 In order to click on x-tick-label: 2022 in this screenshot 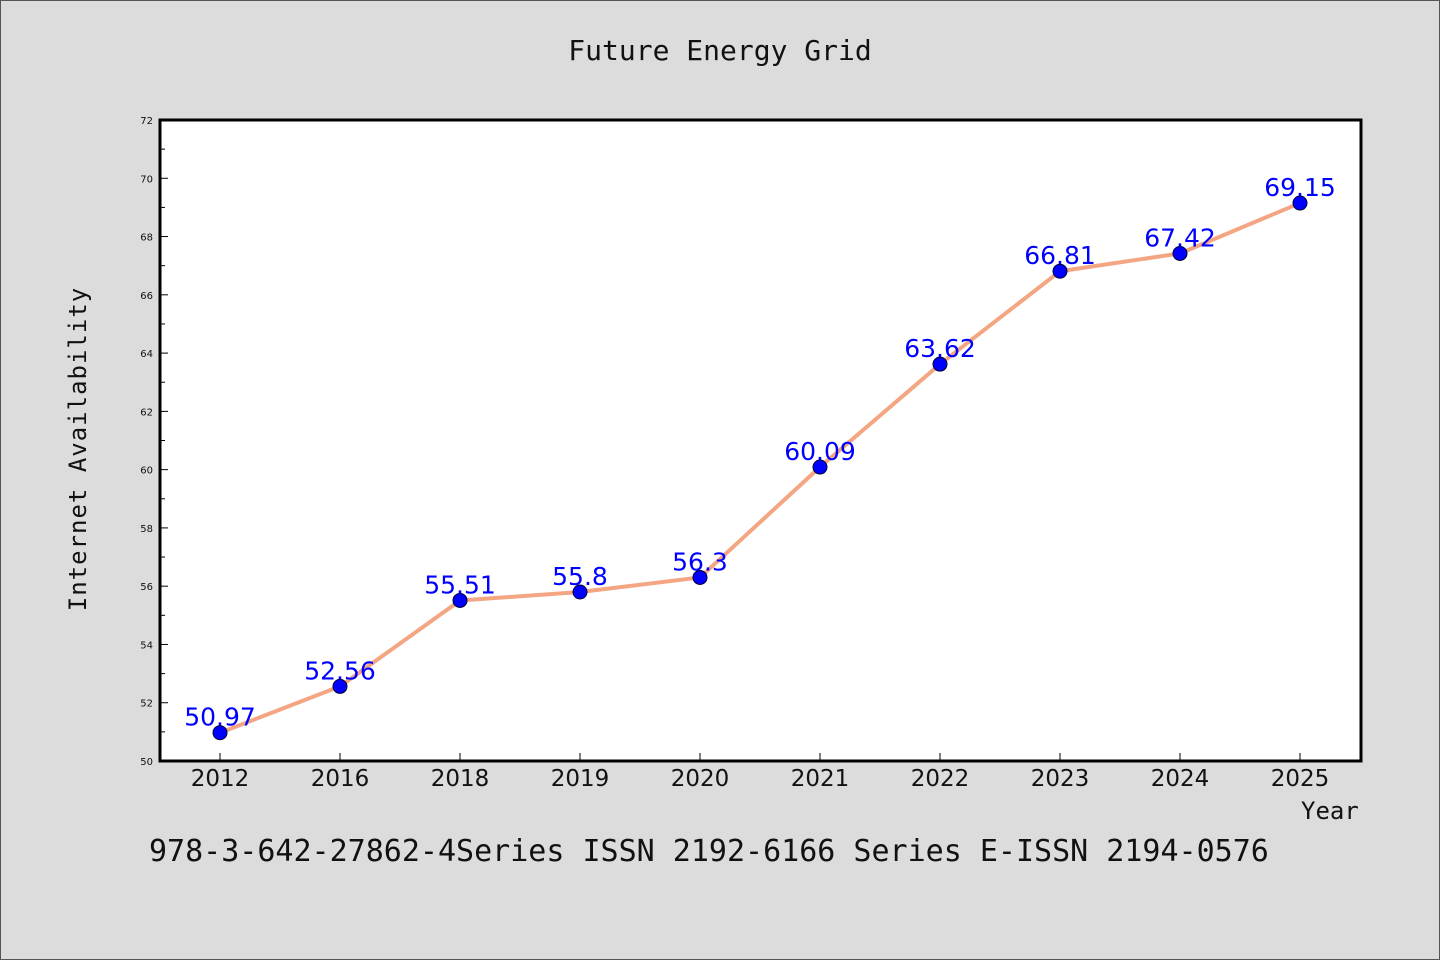, I will do `click(940, 779)`.